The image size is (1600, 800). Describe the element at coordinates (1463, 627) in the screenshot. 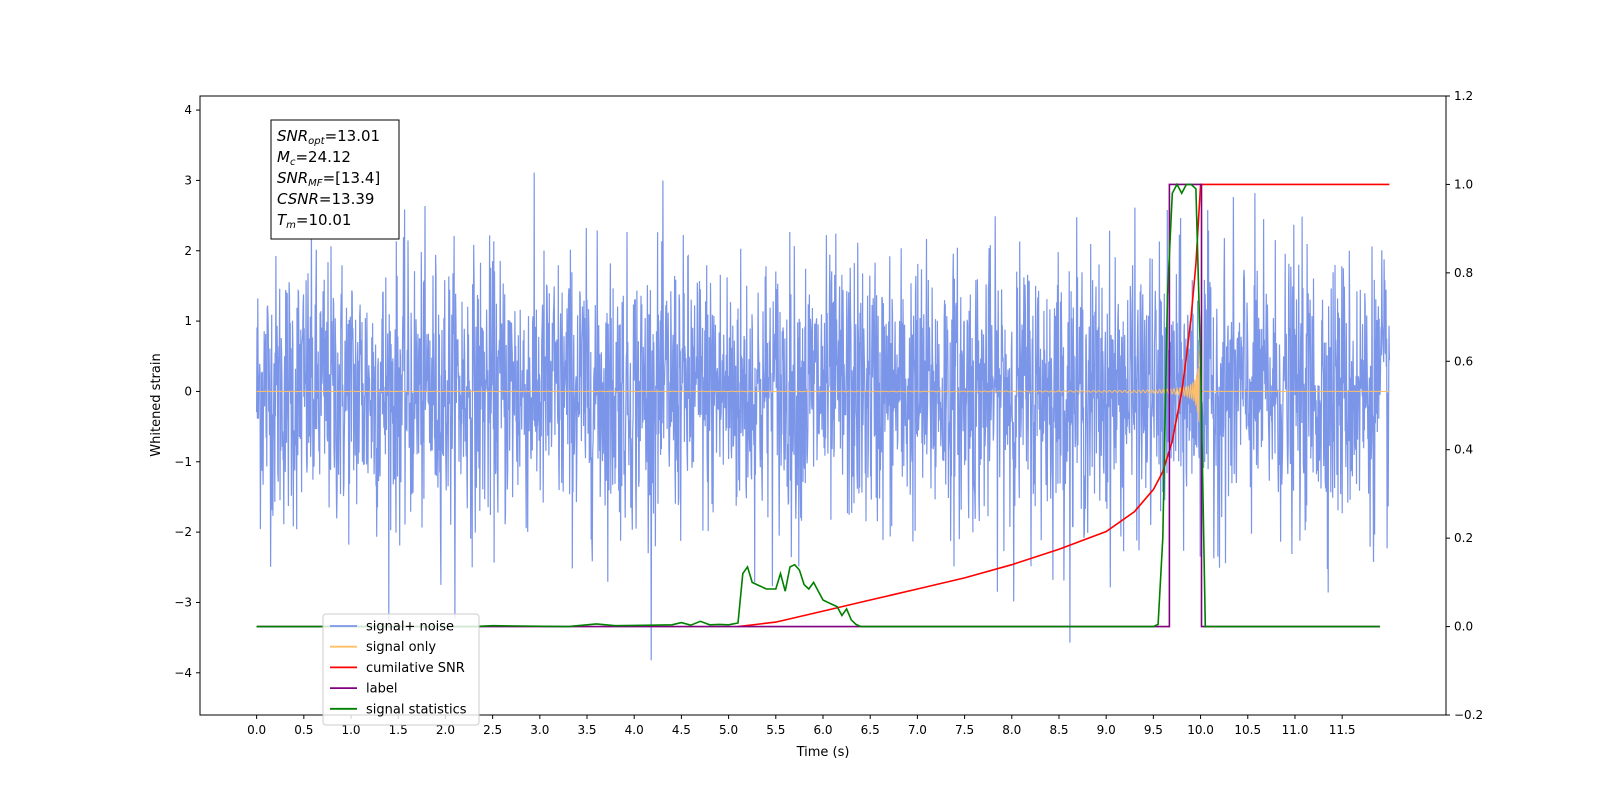

I see `y-tick-label-right: 0.0` at that location.